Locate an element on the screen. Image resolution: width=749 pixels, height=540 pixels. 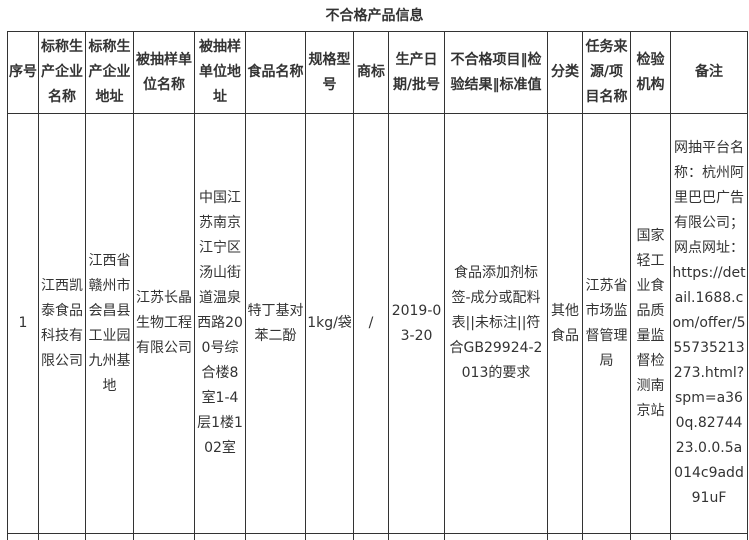
col-header-producer-name: 标称生产企业名称 is located at coordinates (62, 72).